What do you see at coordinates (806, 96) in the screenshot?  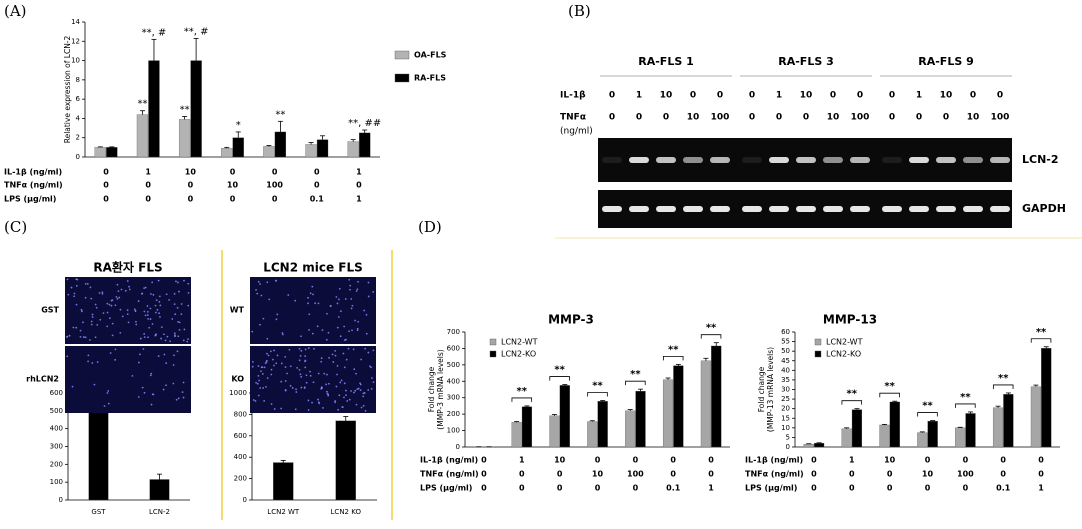 I see `gel-lane-value: 10` at bounding box center [806, 96].